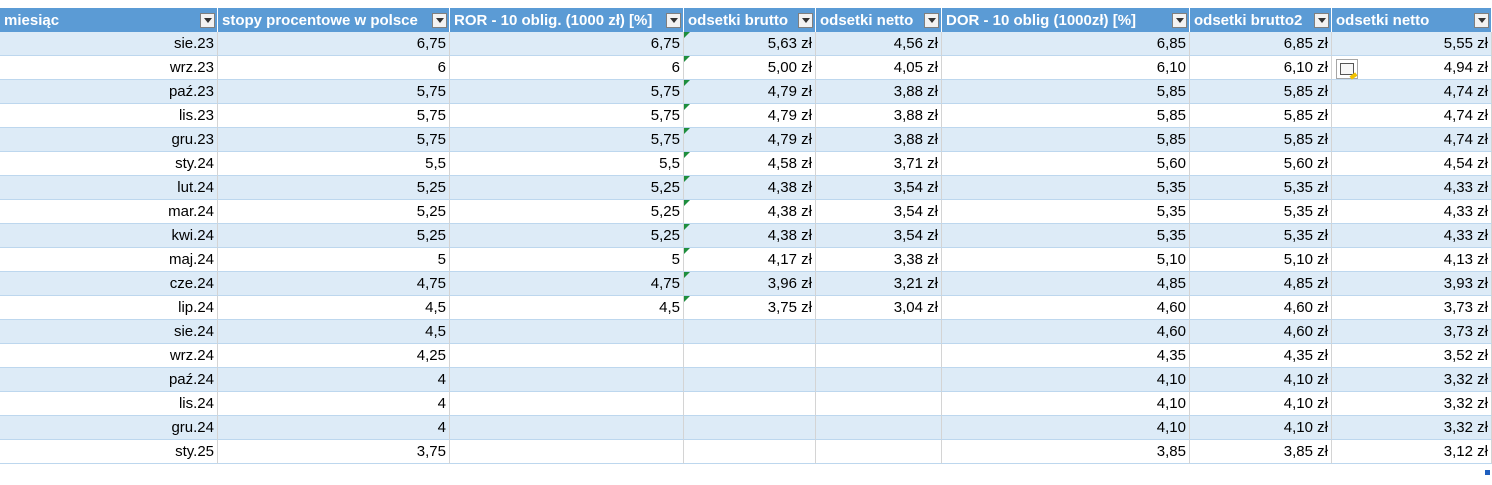  Describe the element at coordinates (109, 452) in the screenshot. I see `table-cell: sty.25` at that location.